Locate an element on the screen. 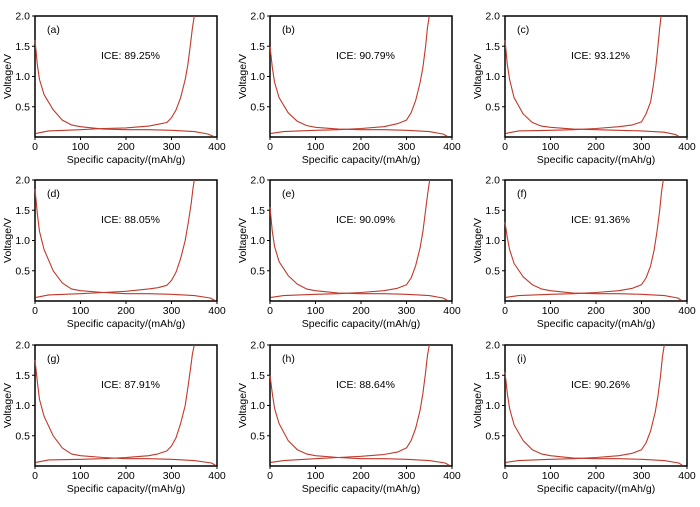 This screenshot has width=700, height=507. ice-annotation: ICE: 88.05% is located at coordinates (130, 220).